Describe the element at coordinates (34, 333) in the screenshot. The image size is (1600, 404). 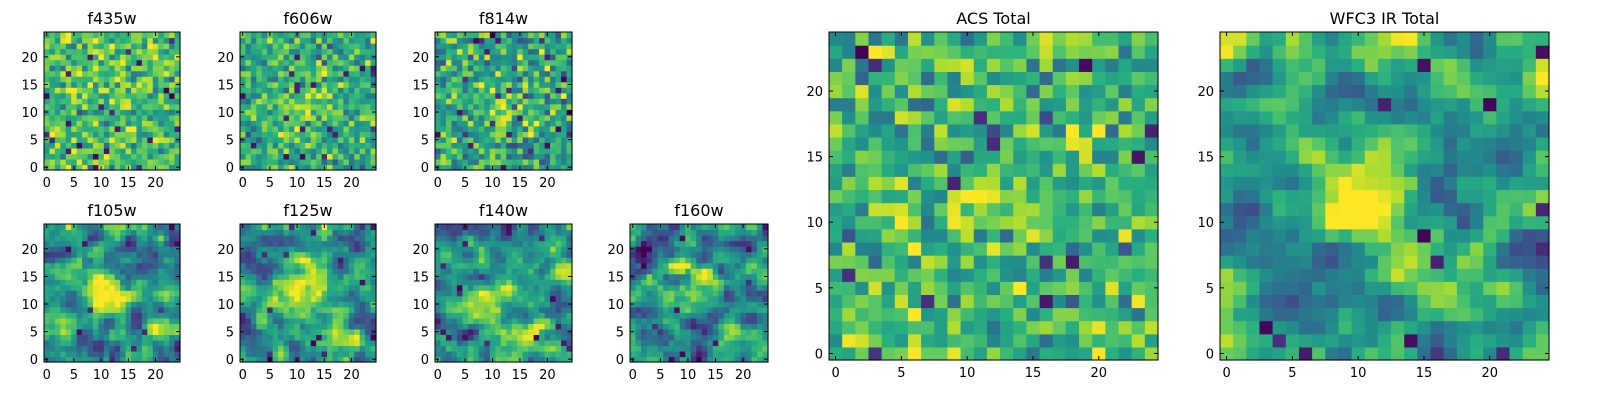
I see `y-tick-label: 5` at that location.